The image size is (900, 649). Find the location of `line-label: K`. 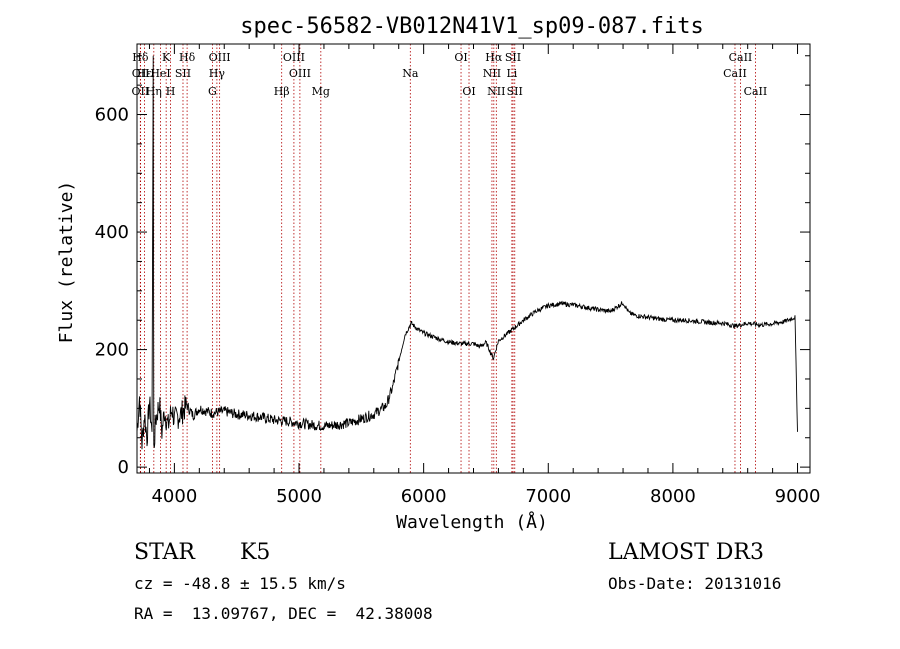

line-label: K is located at coordinates (166, 57).